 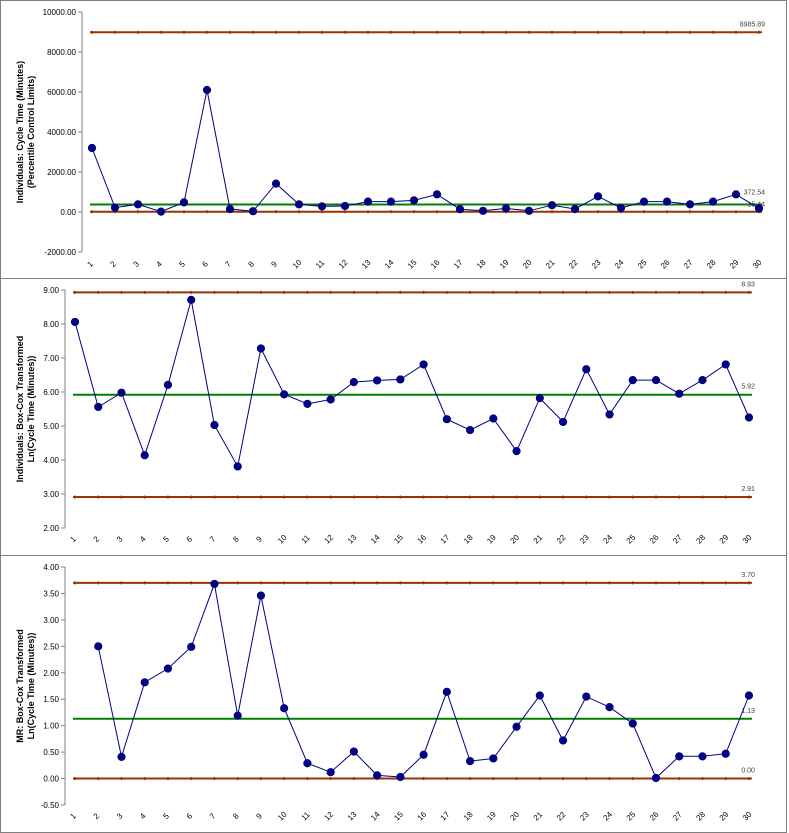 What do you see at coordinates (700, 539) in the screenshot?
I see `x-tick-label: 28` at bounding box center [700, 539].